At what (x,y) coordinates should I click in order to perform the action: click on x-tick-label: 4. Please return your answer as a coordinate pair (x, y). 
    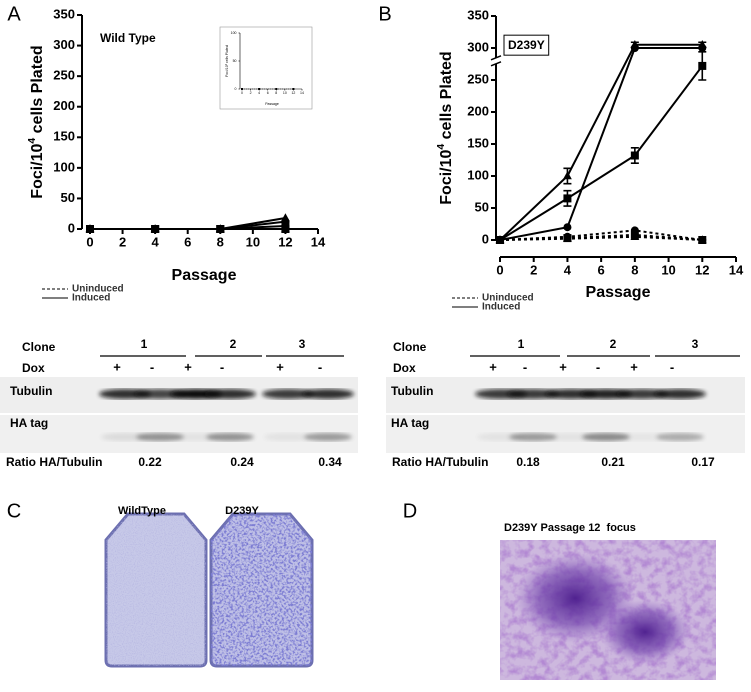
    Looking at the image, I should click on (568, 270).